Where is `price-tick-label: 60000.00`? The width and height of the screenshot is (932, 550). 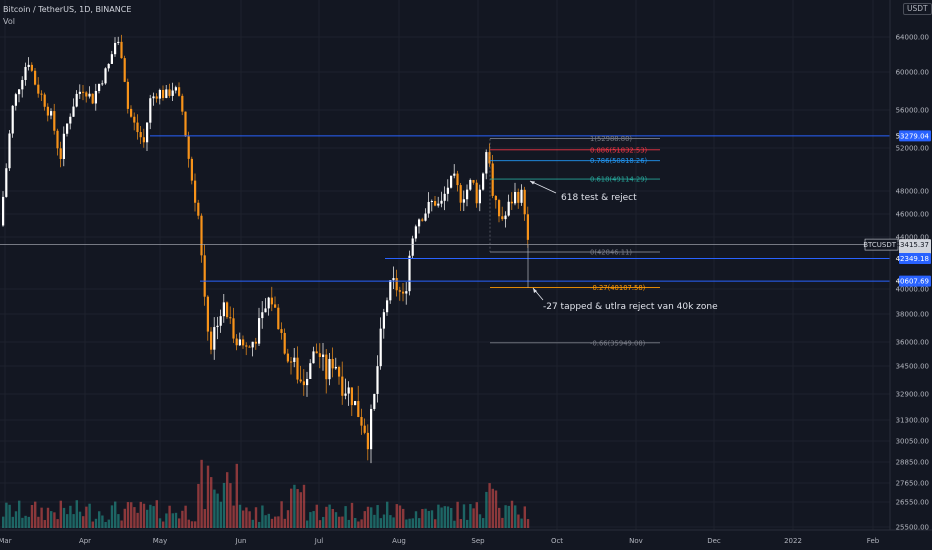 price-tick-label: 60000.00 is located at coordinates (912, 73).